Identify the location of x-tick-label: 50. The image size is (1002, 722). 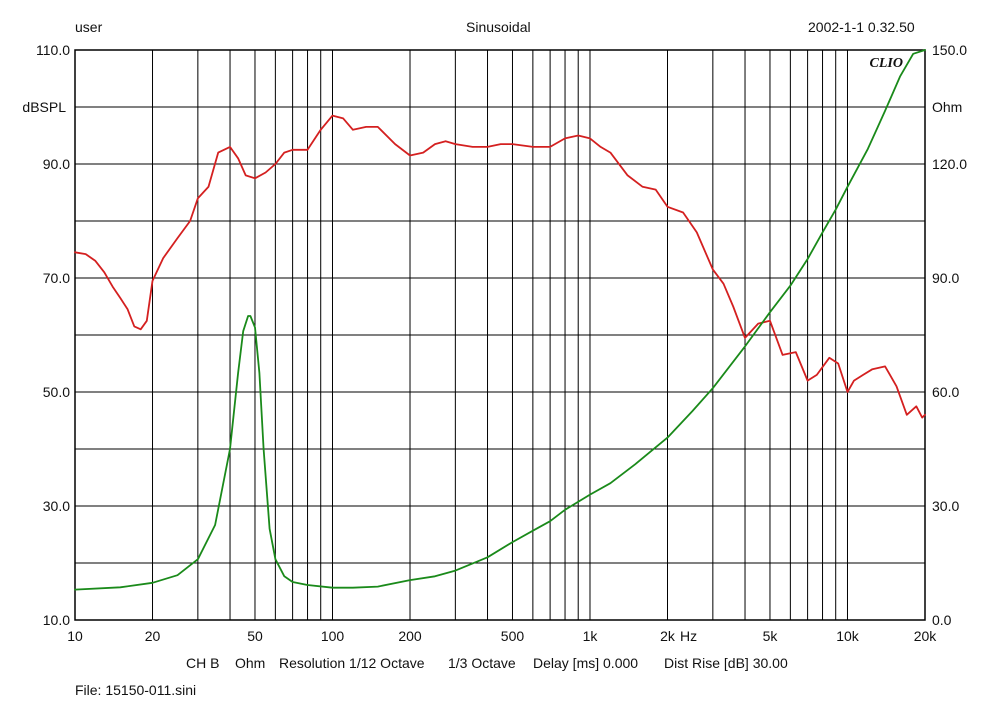
(255, 636).